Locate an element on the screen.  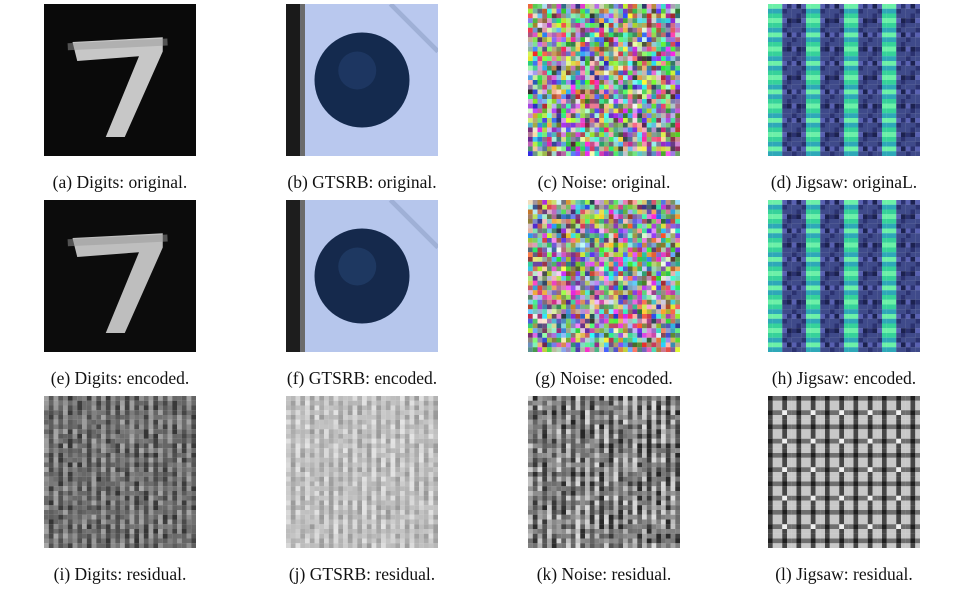
caption-b: (b) GTSRB: original. is located at coordinates (362, 182).